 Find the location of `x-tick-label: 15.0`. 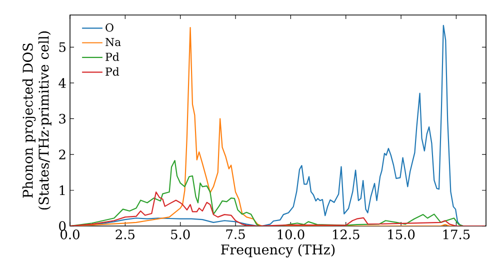

x-tick-label: 15.0 is located at coordinates (401, 235).